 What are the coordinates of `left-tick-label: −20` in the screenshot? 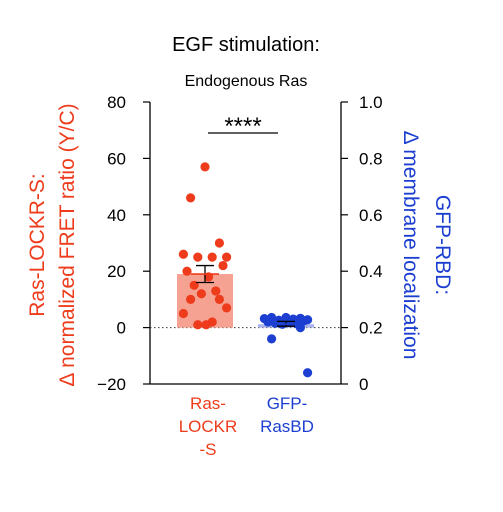 It's located at (111, 384).